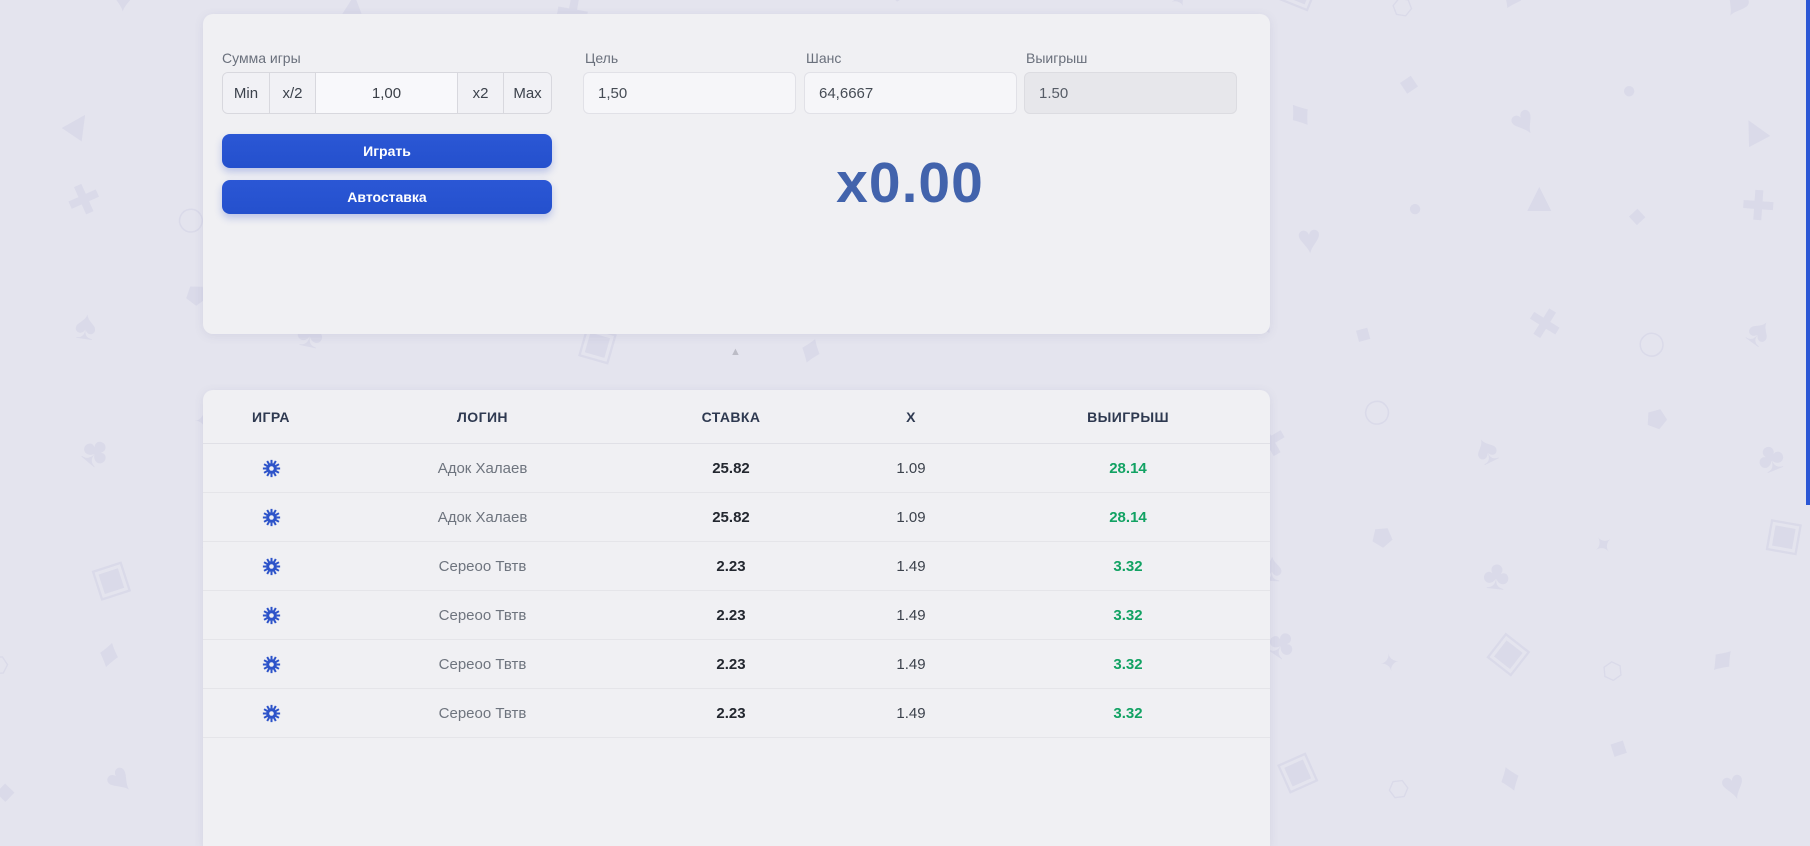 This screenshot has height=846, width=1810. I want to click on bet-cell: 25.82, so click(731, 517).